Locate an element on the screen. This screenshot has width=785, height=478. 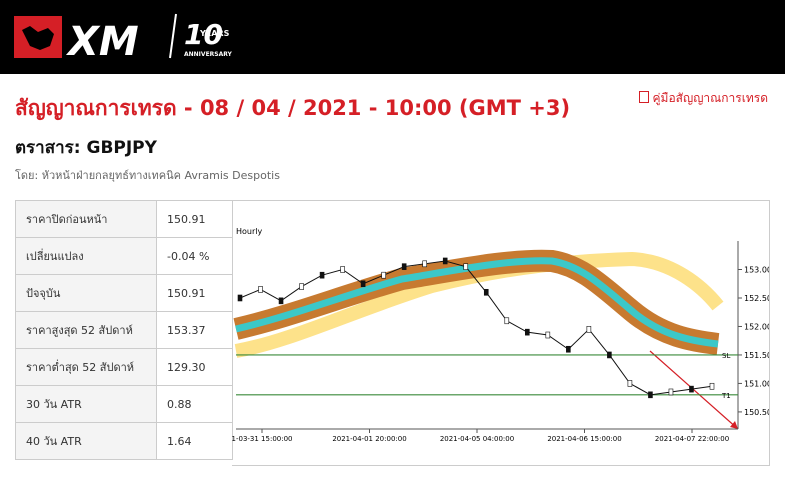
label-cell: 40 วัน ATR is located at coordinates (86, 441).